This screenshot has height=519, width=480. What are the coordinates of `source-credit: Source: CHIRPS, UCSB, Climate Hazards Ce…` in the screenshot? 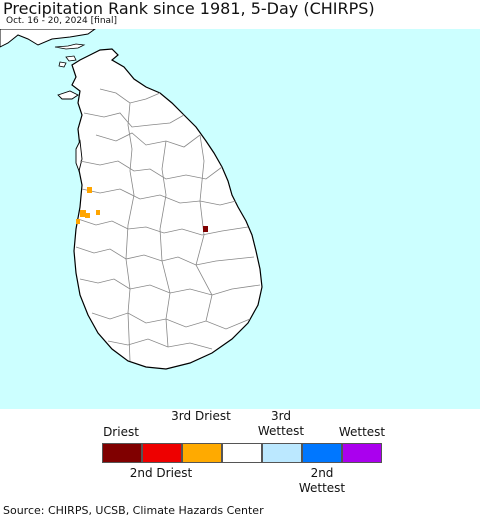 It's located at (133, 510).